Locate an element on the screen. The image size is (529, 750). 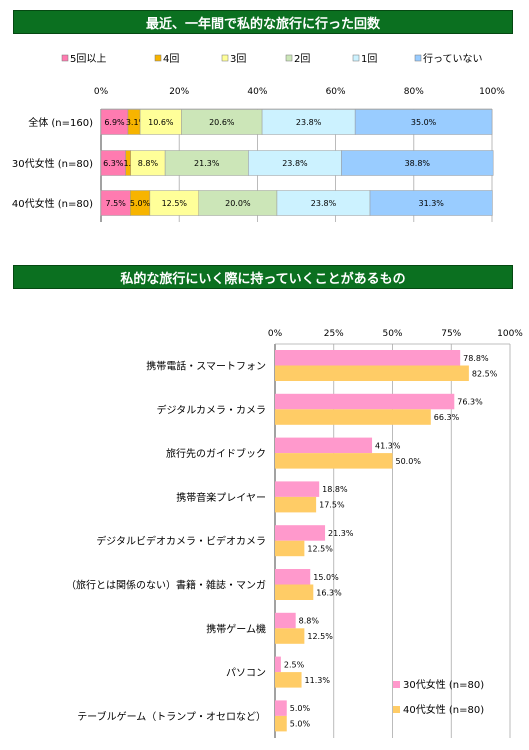
data-label-2-2: 12.5% is located at coordinates (175, 203).